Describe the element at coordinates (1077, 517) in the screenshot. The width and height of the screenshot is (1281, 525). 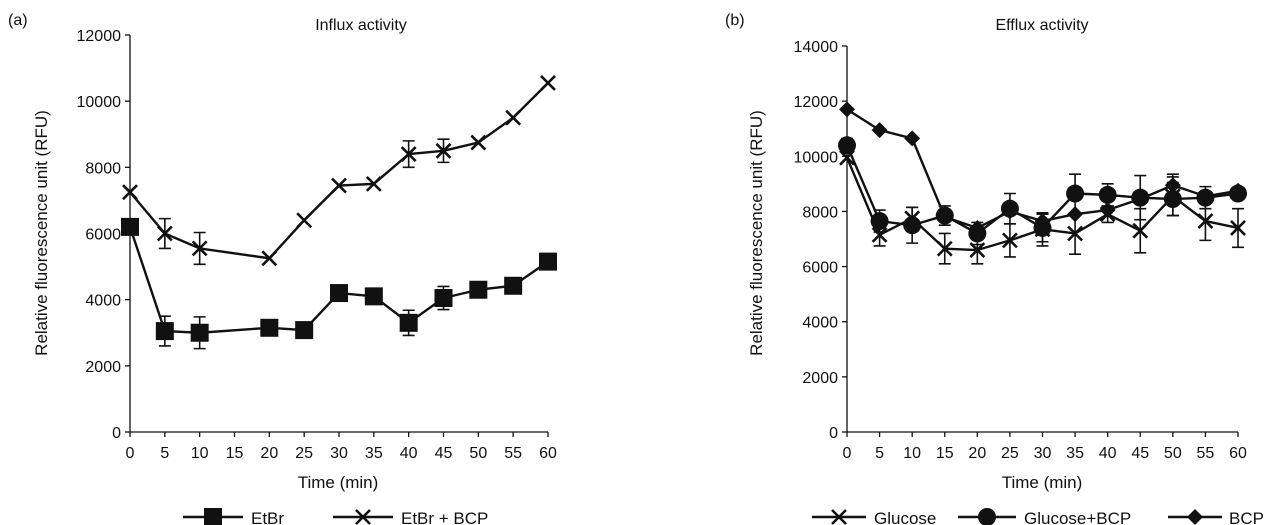
I see `legend-label: Glucose+BCP` at that location.